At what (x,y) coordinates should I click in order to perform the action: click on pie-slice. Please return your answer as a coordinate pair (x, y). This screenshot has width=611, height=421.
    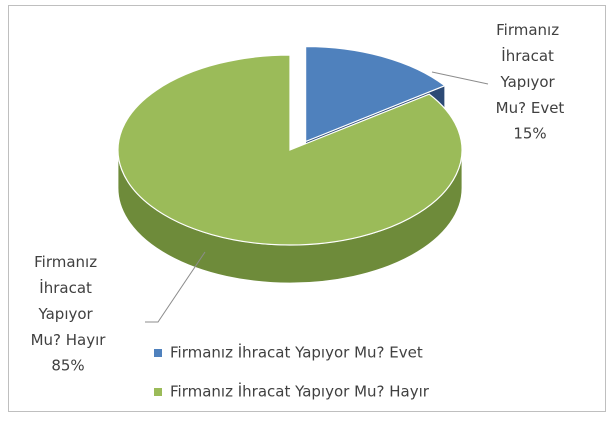
    Looking at the image, I should click on (375, 94).